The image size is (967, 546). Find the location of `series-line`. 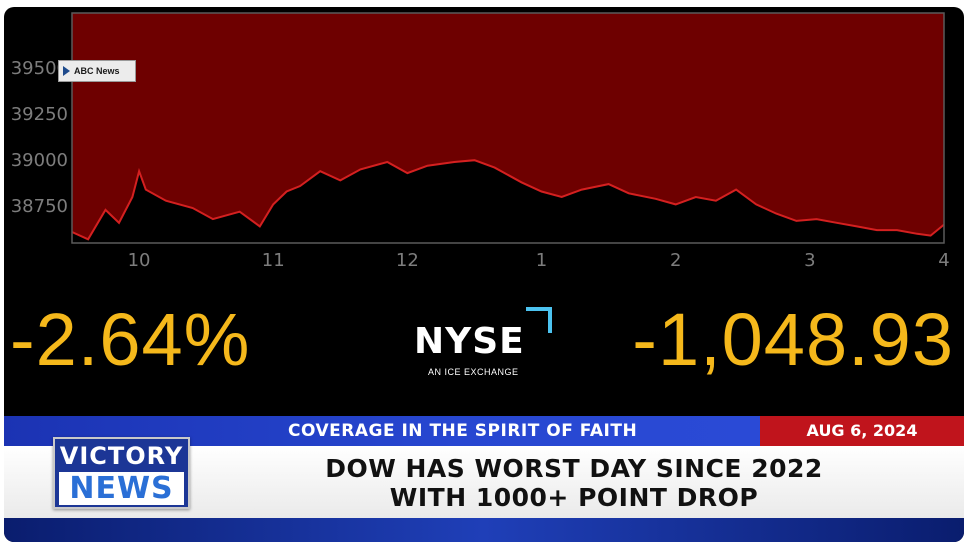

series-line is located at coordinates (508, 200).